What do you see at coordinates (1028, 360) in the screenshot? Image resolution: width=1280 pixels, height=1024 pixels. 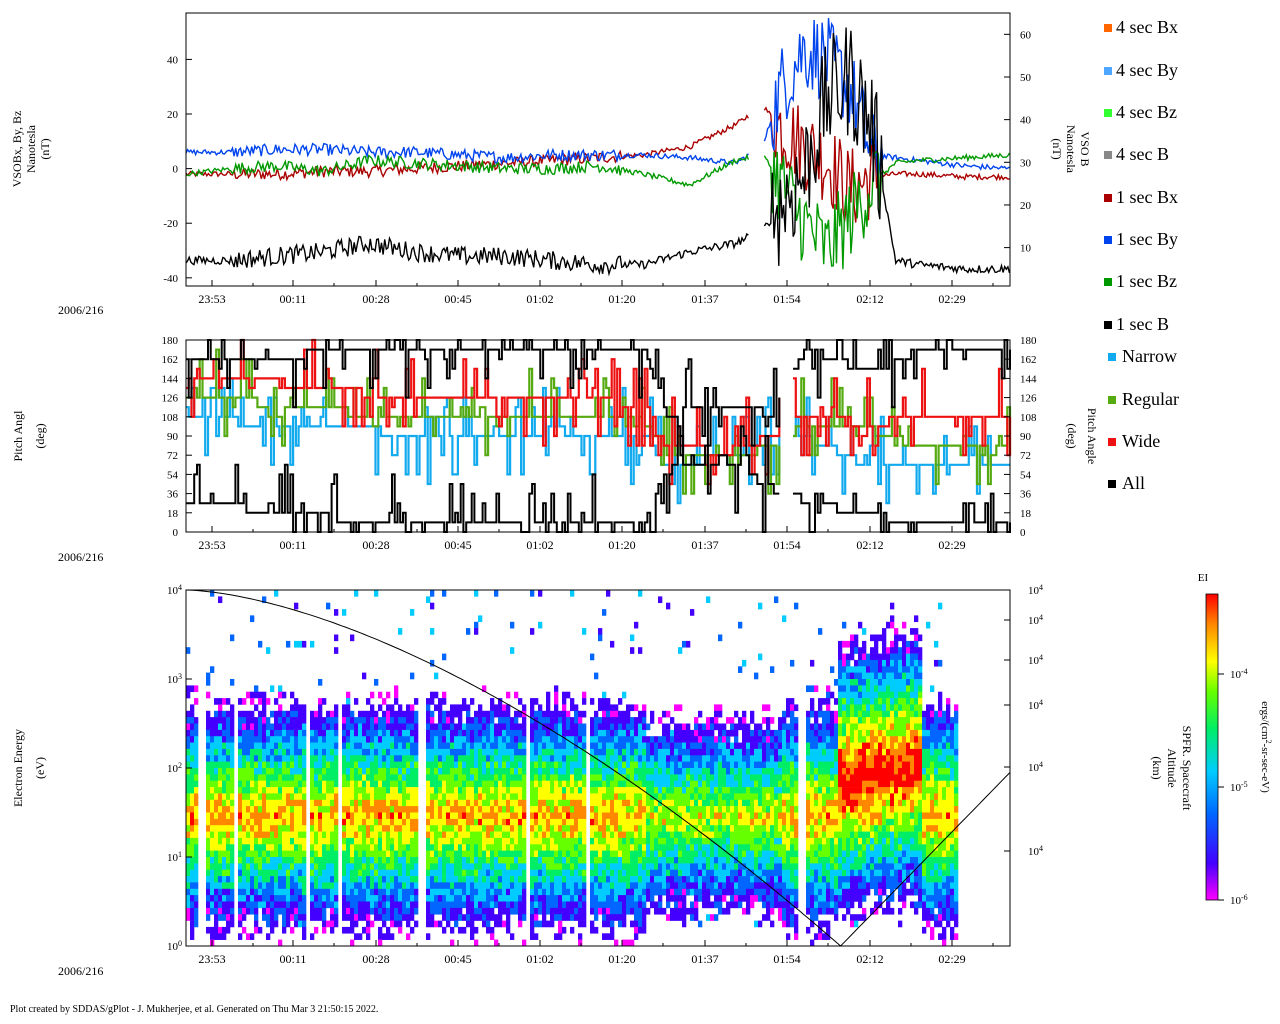 I see `pitch-right-tick-label: 162` at bounding box center [1028, 360].